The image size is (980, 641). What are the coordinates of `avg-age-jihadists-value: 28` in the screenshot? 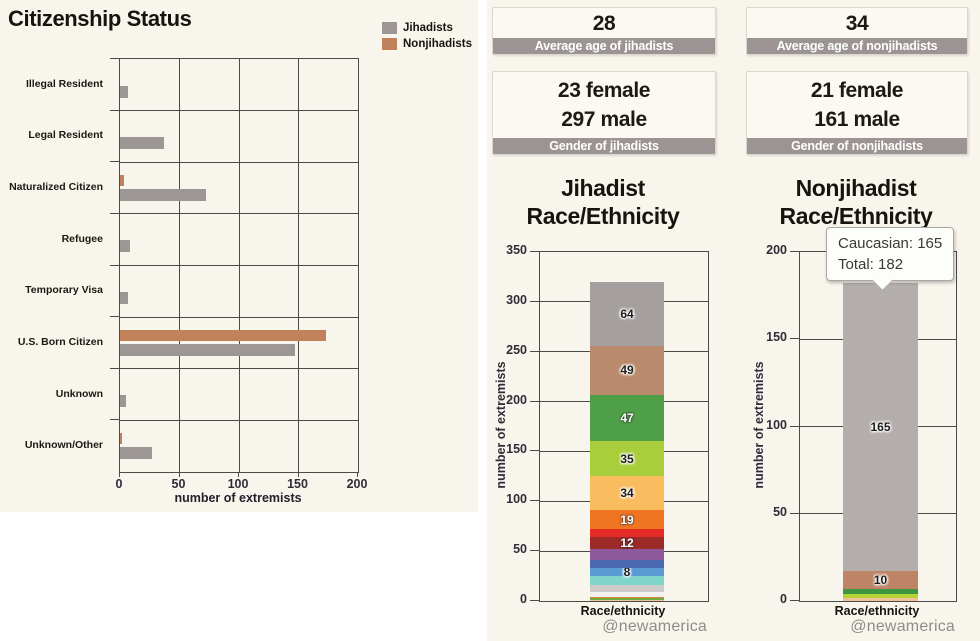 It's located at (604, 23).